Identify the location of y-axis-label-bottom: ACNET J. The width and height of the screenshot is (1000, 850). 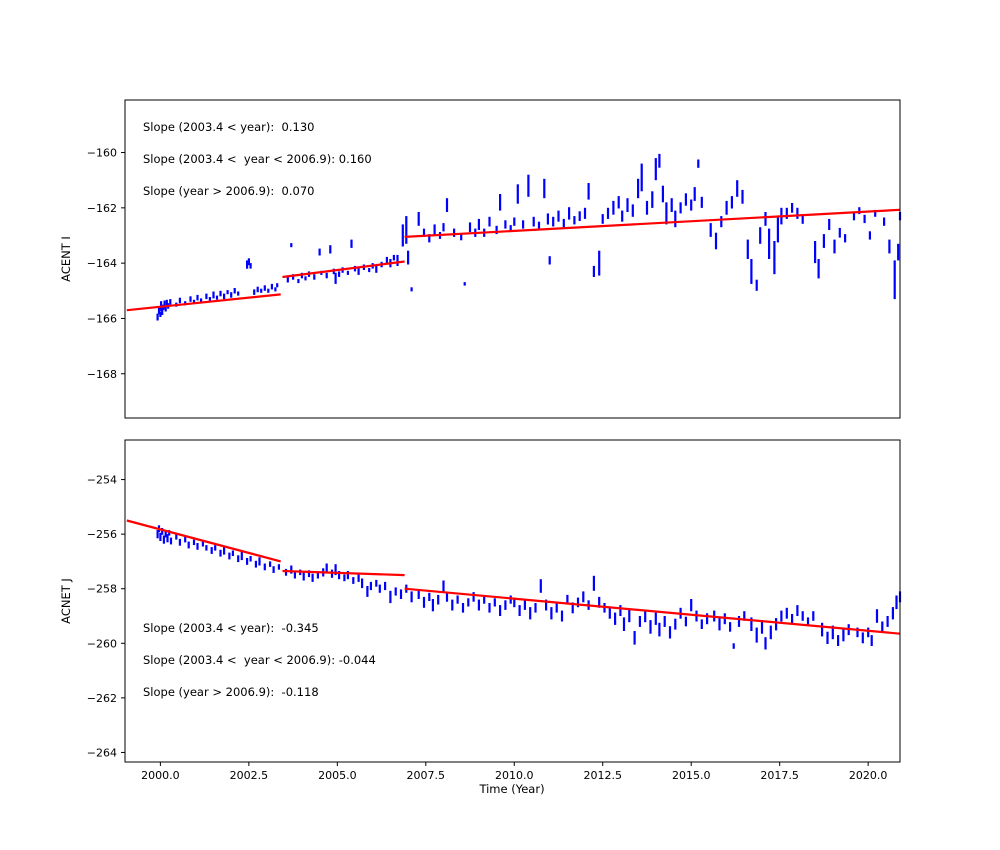
(66, 601).